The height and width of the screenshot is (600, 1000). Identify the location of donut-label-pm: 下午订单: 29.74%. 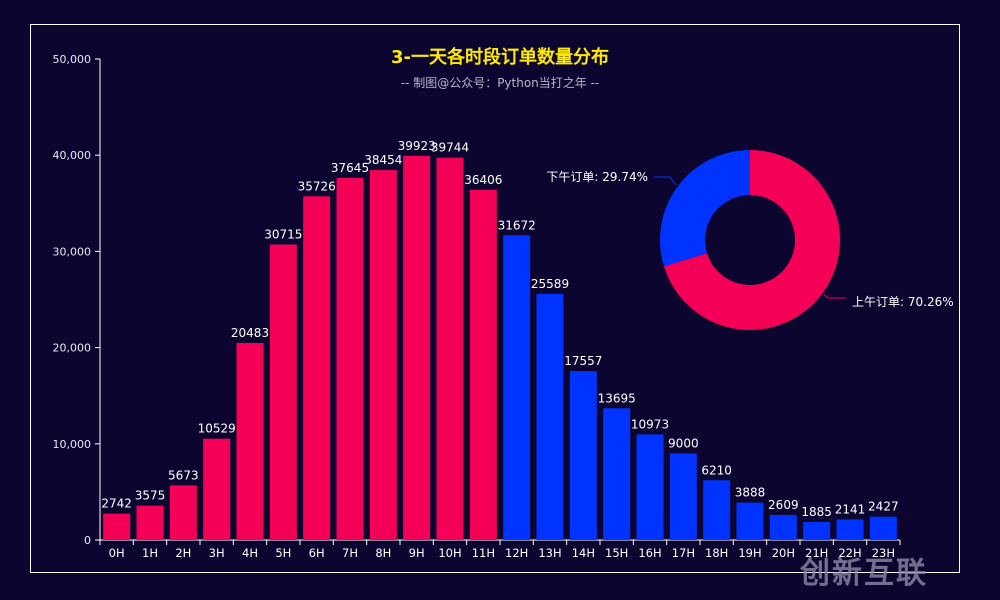
(597, 177).